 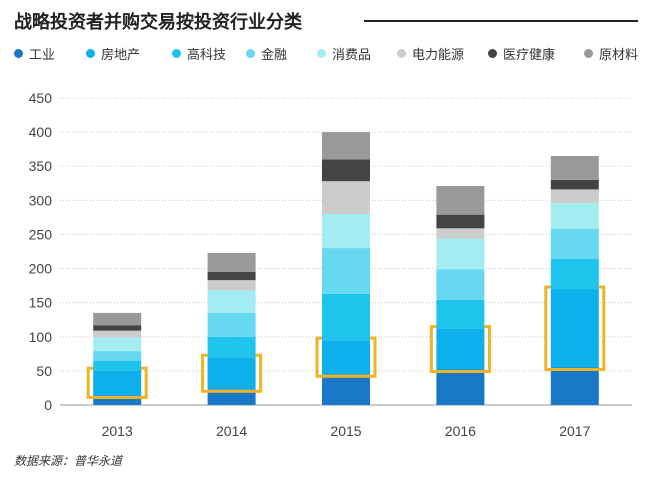 What do you see at coordinates (41, 303) in the screenshot?
I see `y-tick-label: 150` at bounding box center [41, 303].